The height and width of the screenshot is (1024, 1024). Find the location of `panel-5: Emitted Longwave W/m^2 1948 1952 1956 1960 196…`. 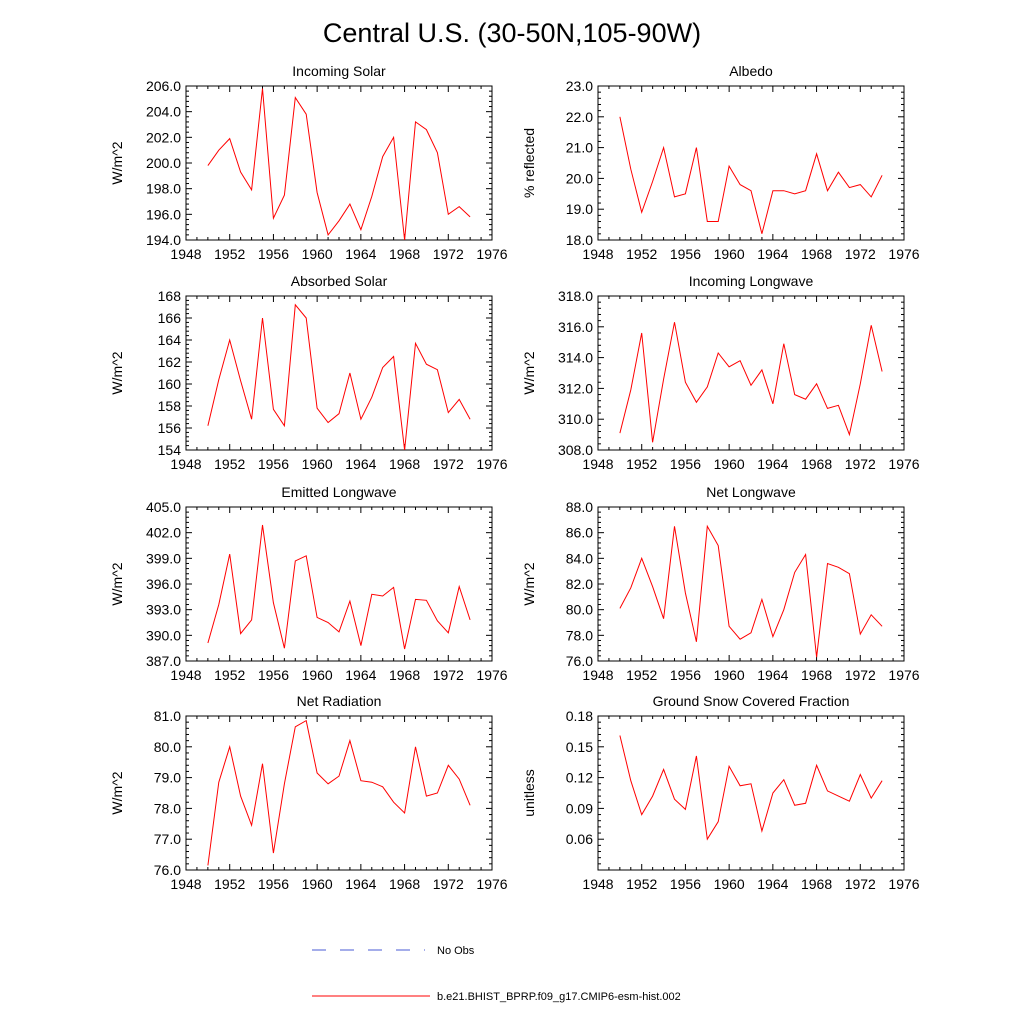

panel-5: Emitted Longwave W/m^2 1948 1952 1956 1960 196… is located at coordinates (308, 583).